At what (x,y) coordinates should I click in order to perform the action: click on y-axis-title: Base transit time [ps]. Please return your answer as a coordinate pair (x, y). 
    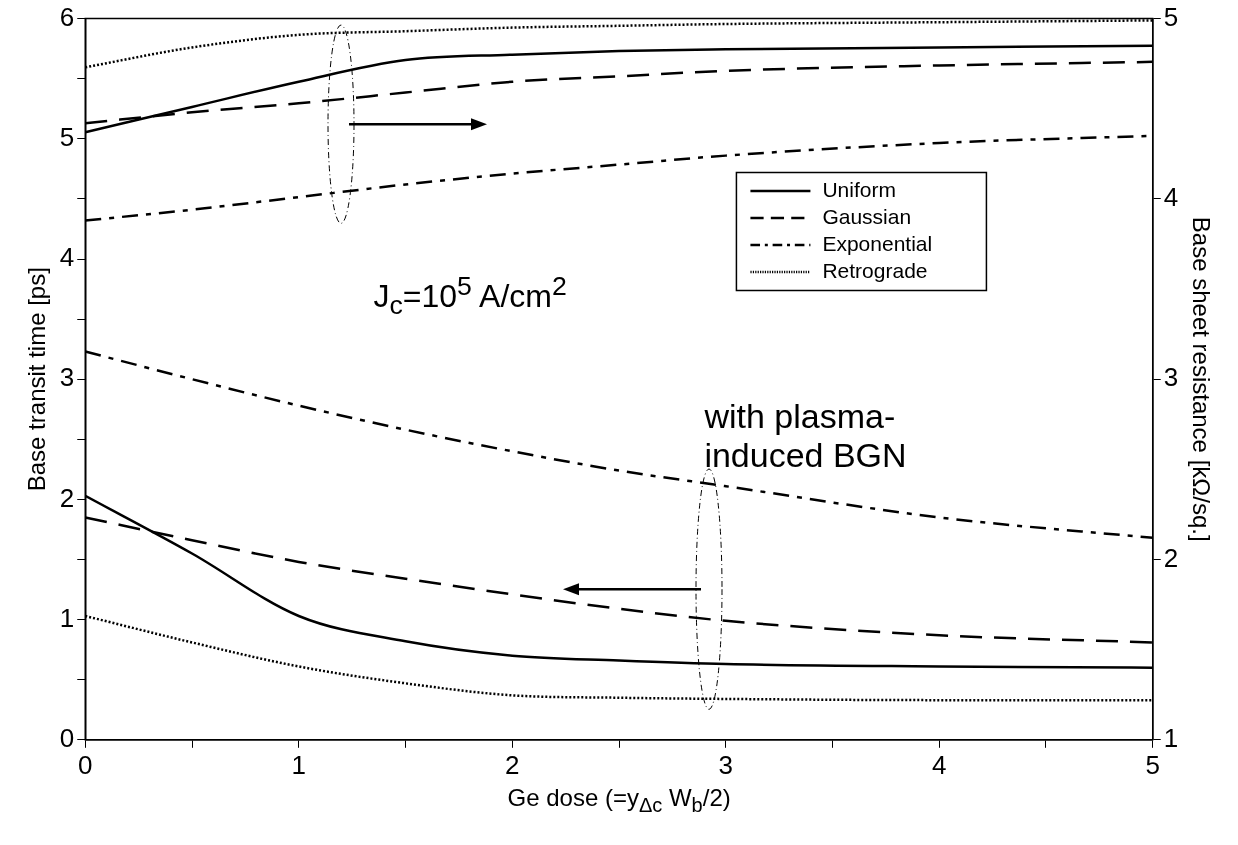
    Looking at the image, I should click on (37, 379).